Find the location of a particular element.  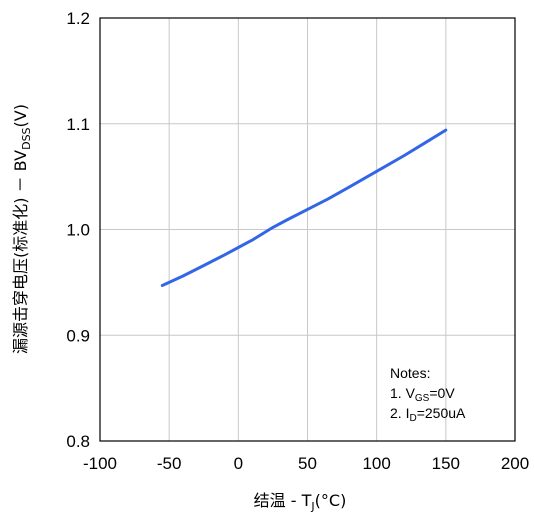

x-tick-label: 0 is located at coordinates (238, 463).